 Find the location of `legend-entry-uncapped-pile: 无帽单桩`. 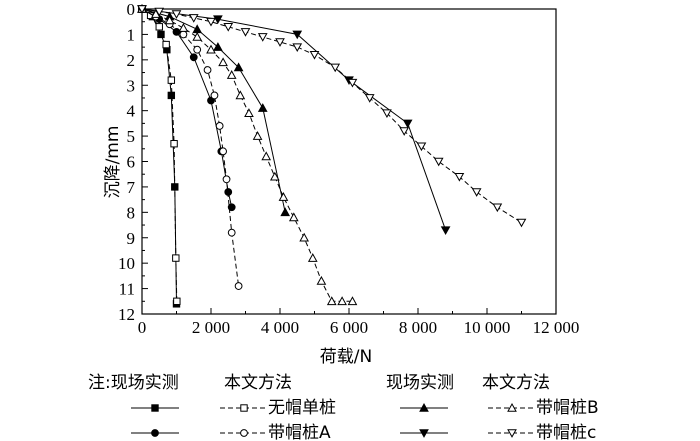

legend-entry-uncapped-pile: 无帽单桩 is located at coordinates (302, 408).